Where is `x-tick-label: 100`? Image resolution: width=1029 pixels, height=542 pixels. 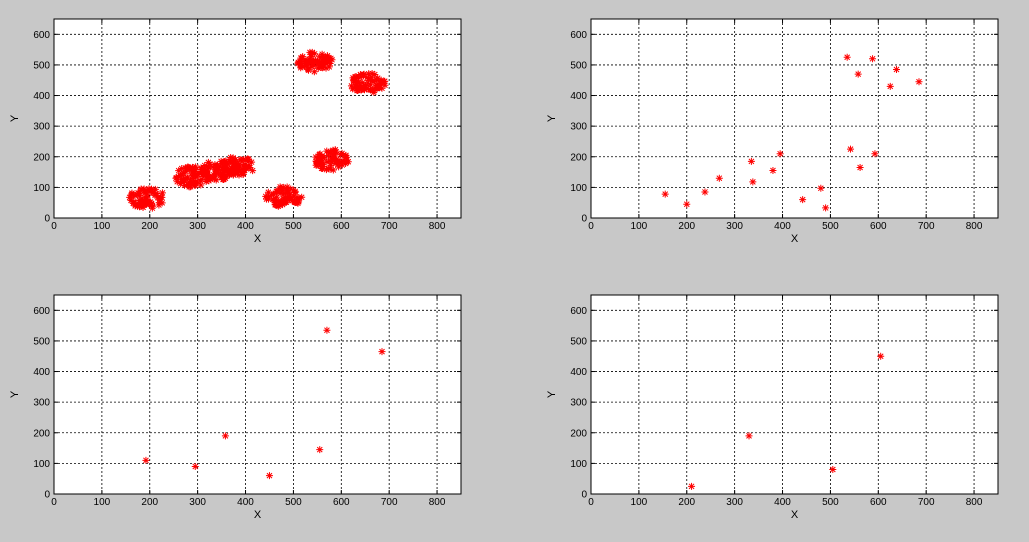 x-tick-label: 100 is located at coordinates (639, 502).